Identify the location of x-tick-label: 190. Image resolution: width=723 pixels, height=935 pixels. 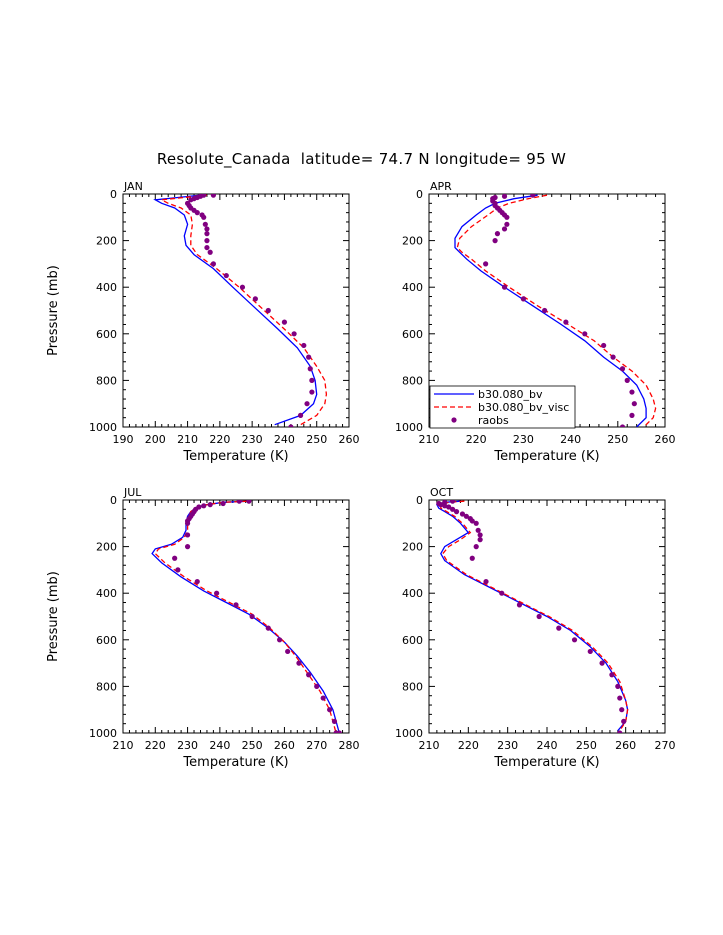
(123, 439).